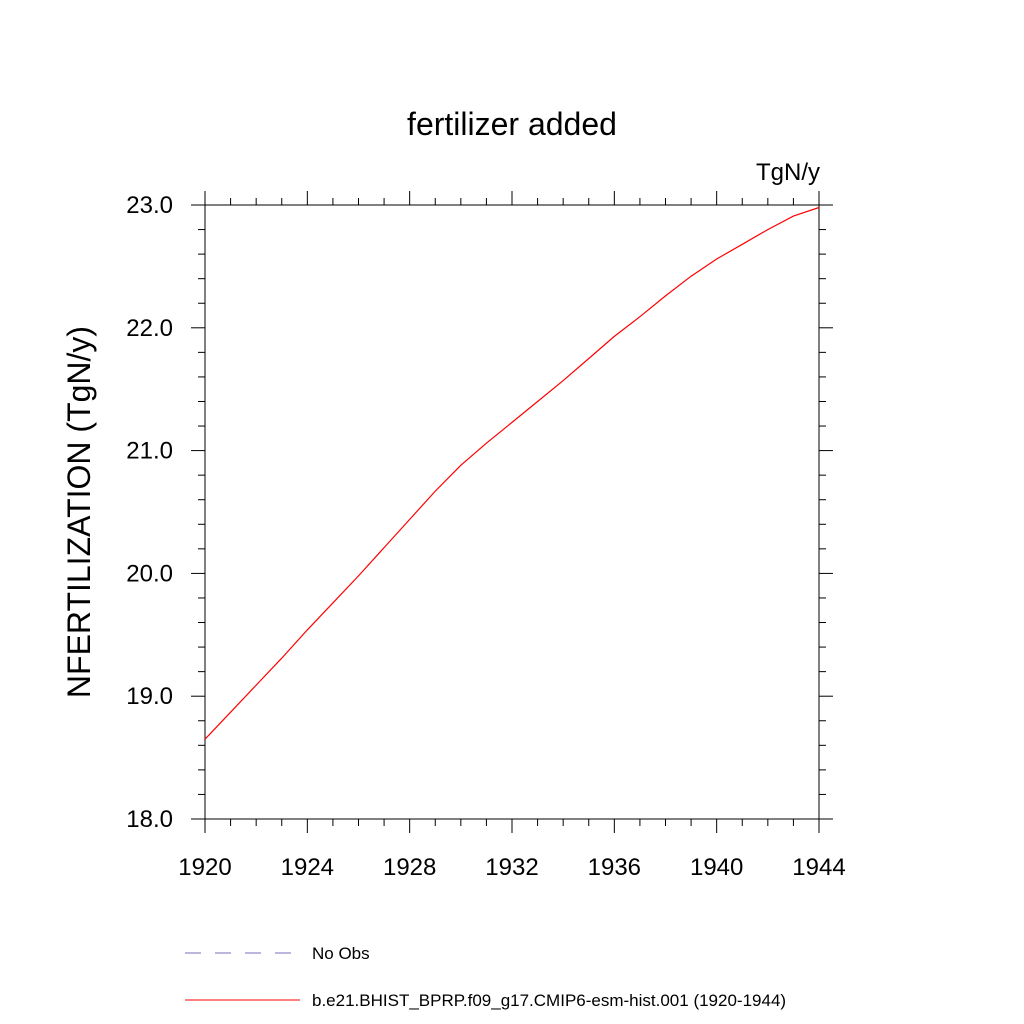  I want to click on units-label: TgN/y, so click(788, 172).